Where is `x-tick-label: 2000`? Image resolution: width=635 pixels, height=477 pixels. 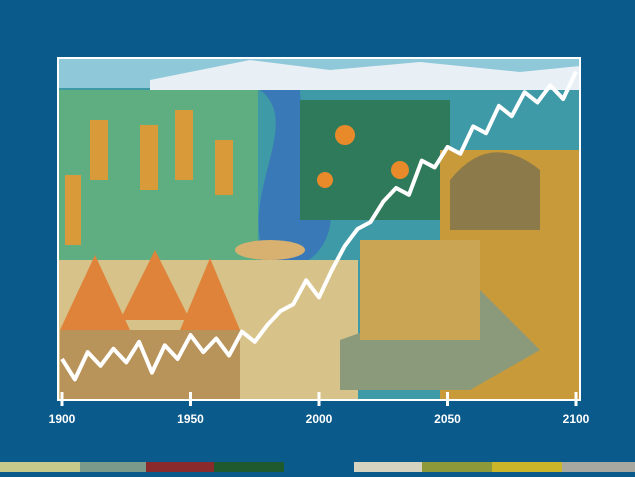
x-tick-label: 2000 is located at coordinates (319, 419).